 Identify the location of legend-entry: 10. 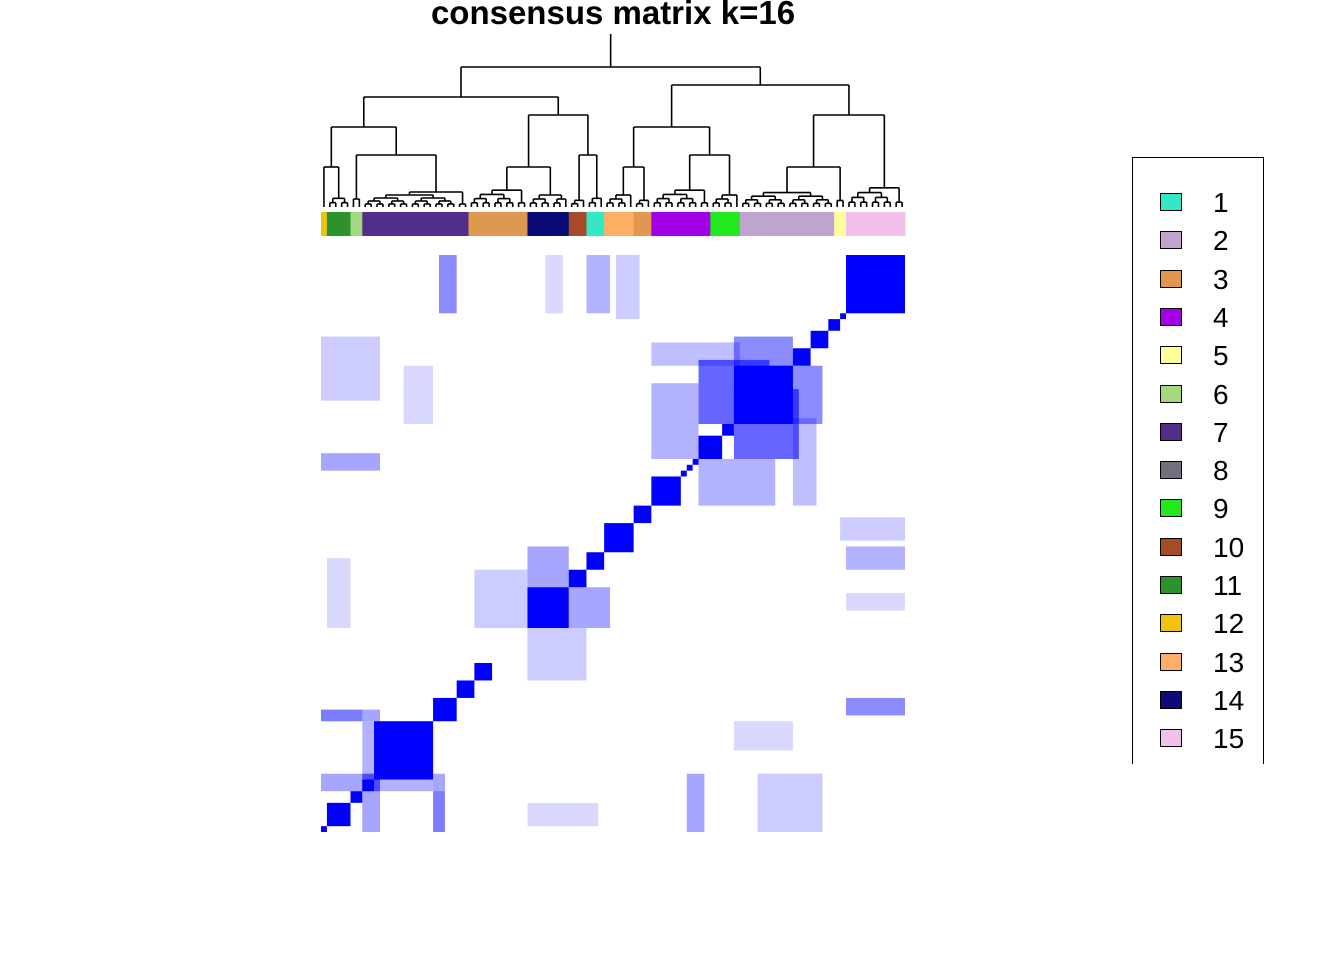
(1198, 543).